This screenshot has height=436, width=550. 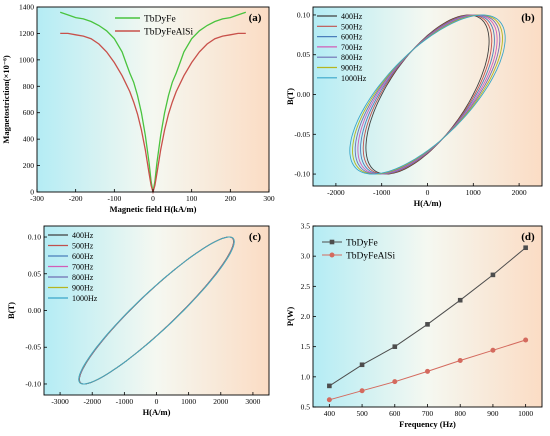 I want to click on y-tick-label: 0.10, so click(x=303, y=14).